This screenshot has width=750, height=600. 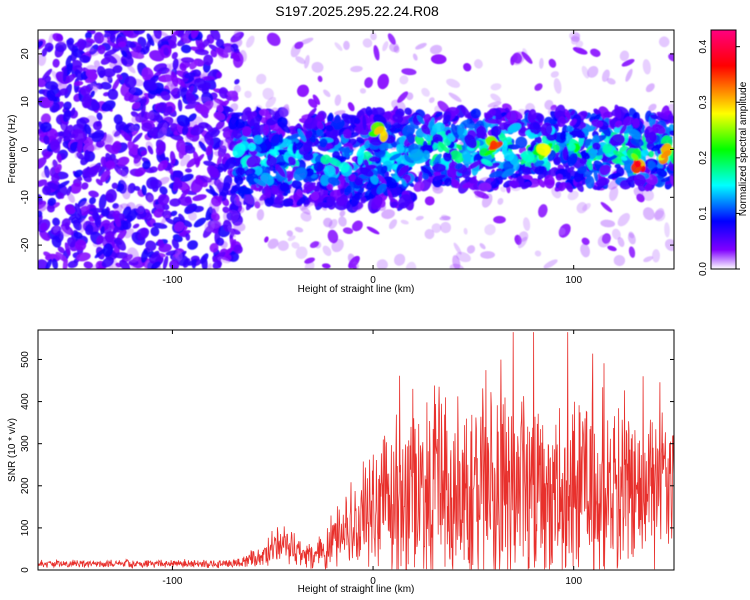 I want to click on colorbar-ticks: 0.0 0.1 0.2 0.3 0.4, so click(x=719, y=157).